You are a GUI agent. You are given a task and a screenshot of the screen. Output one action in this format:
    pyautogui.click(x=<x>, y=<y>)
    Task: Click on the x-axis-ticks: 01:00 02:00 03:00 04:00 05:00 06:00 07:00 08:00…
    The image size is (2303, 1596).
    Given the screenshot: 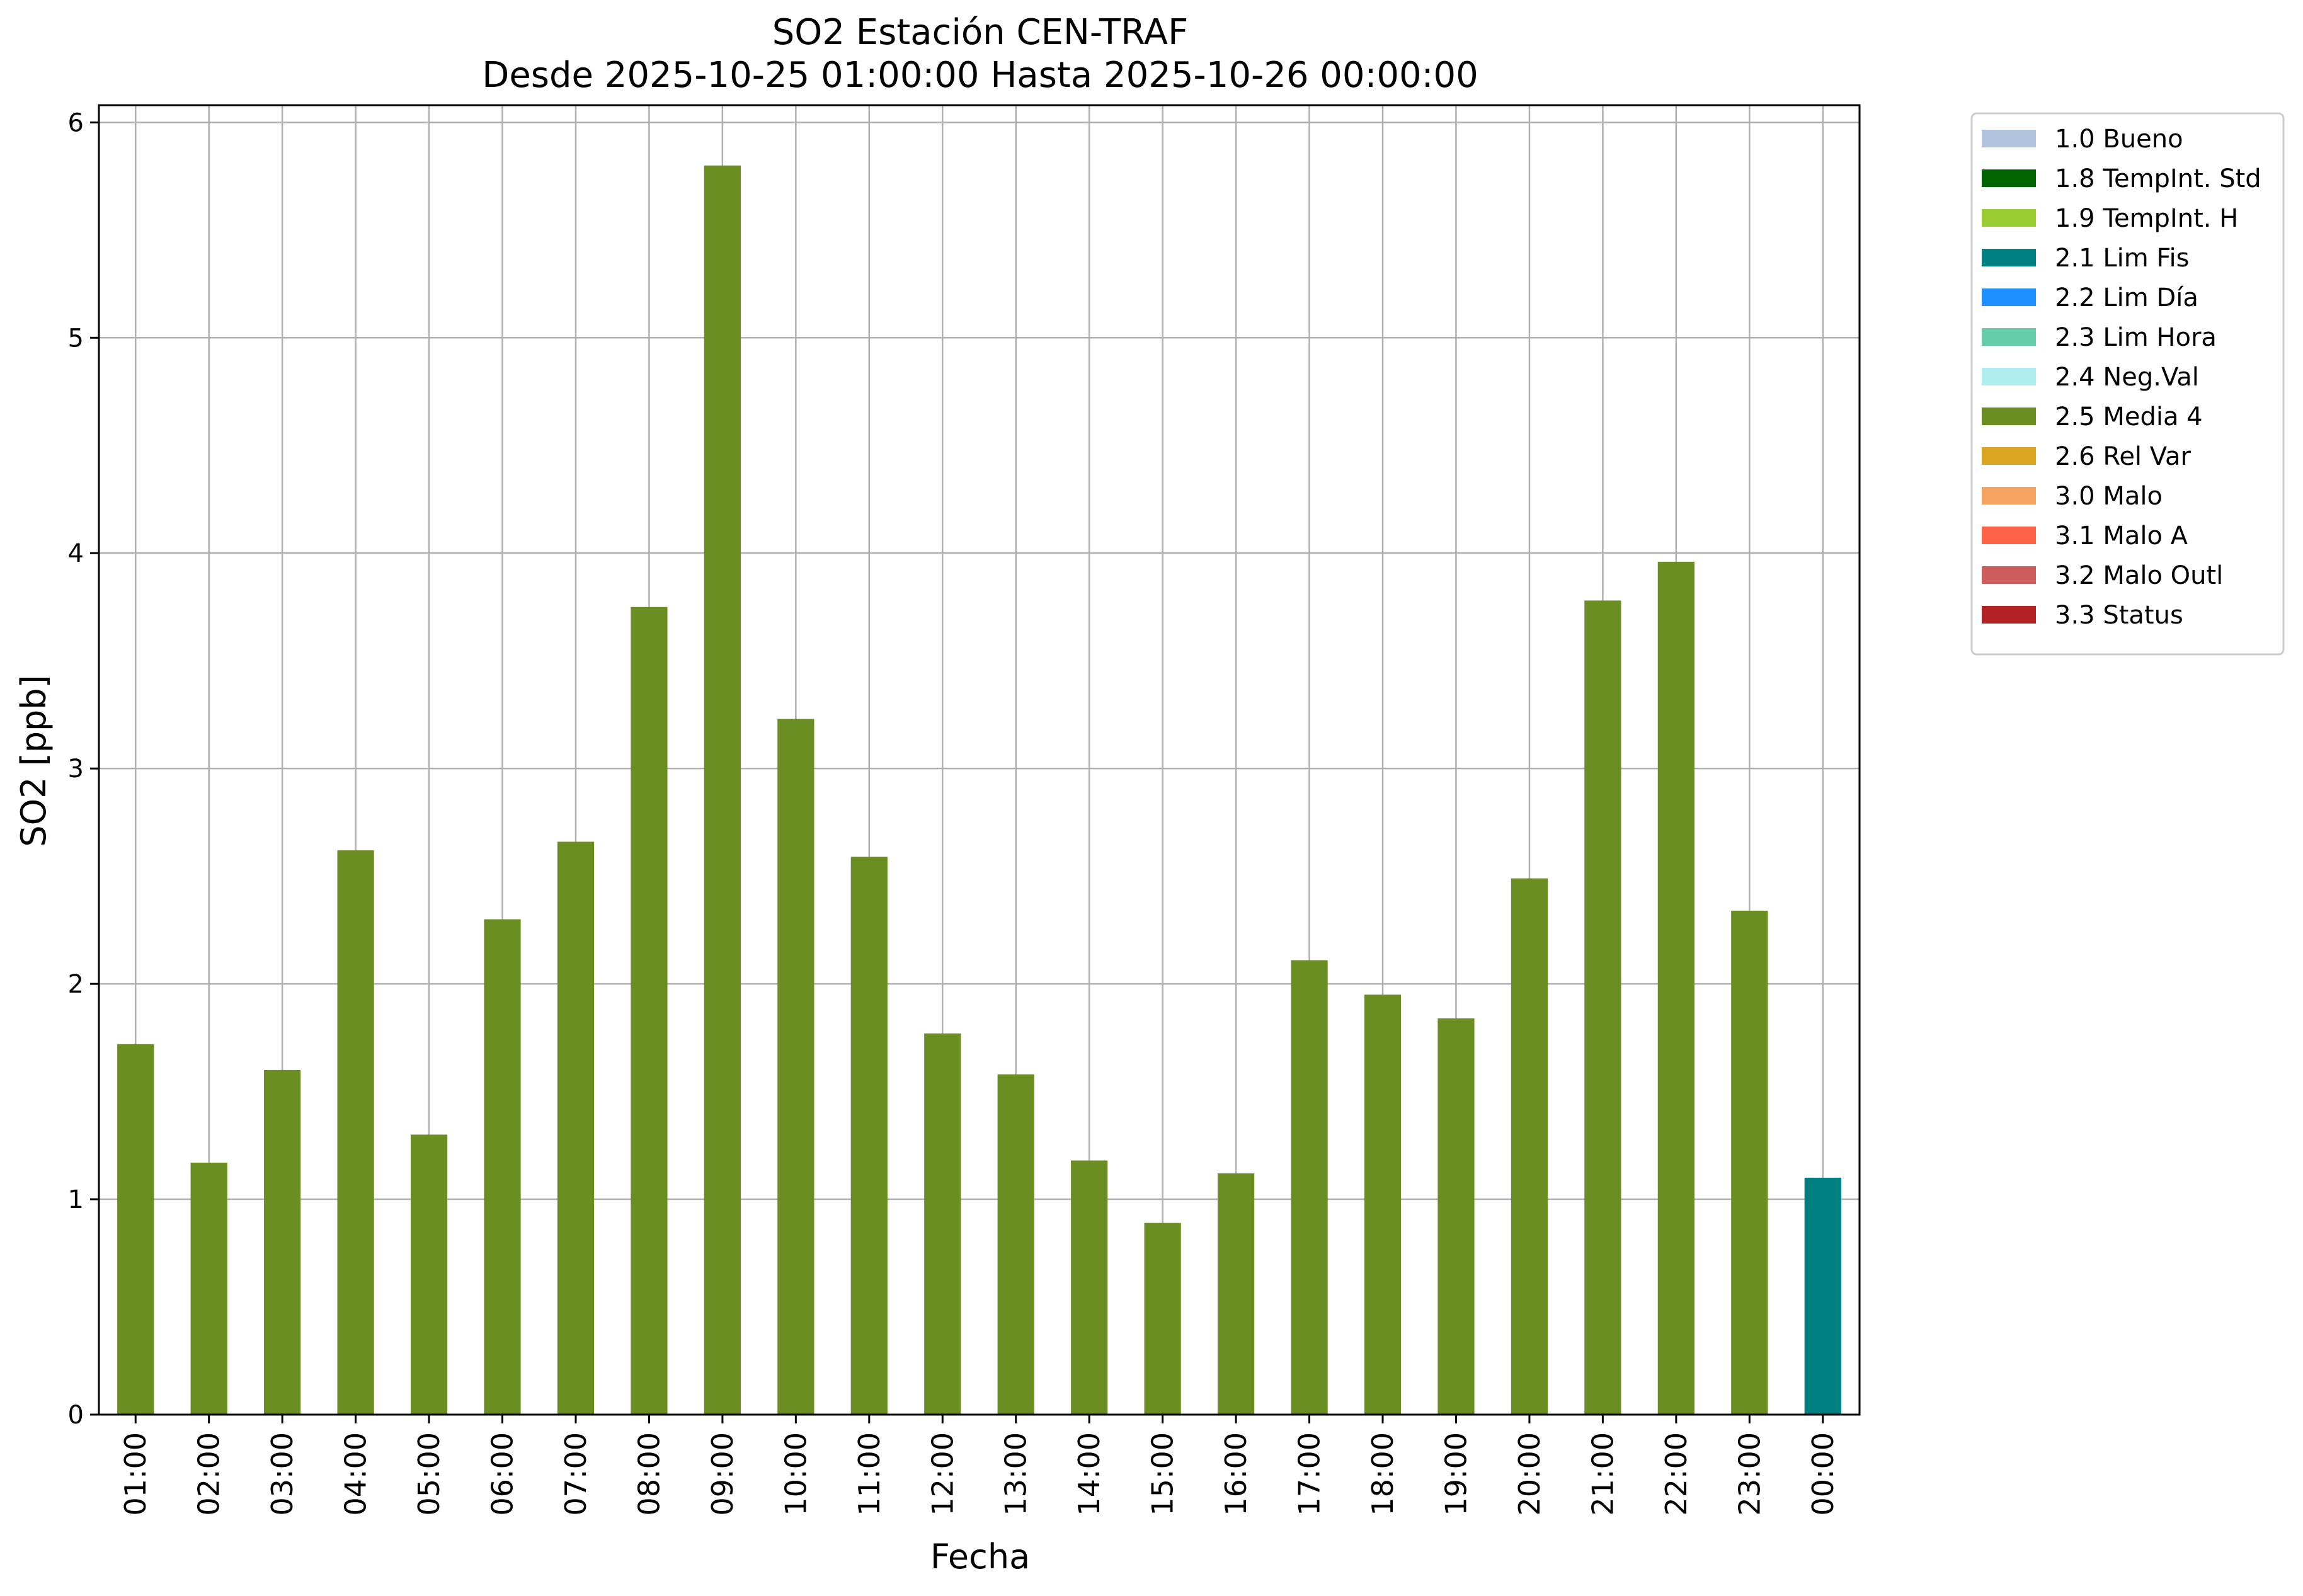 What is the action you would take?
    pyautogui.click(x=979, y=1465)
    